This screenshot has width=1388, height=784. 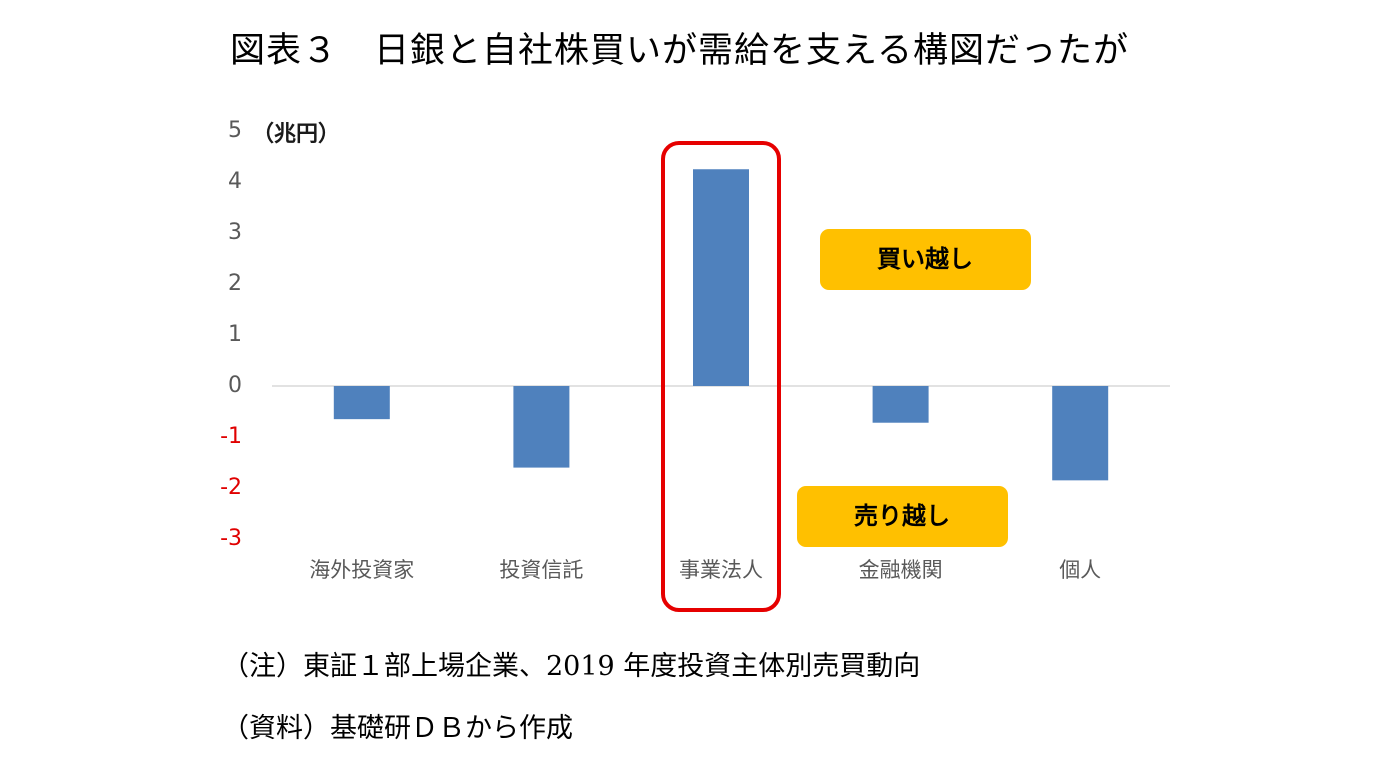 What do you see at coordinates (571, 663) in the screenshot?
I see `chart-note: （注）東証１部上場企業、2019 年度投資主体別売買動向` at bounding box center [571, 663].